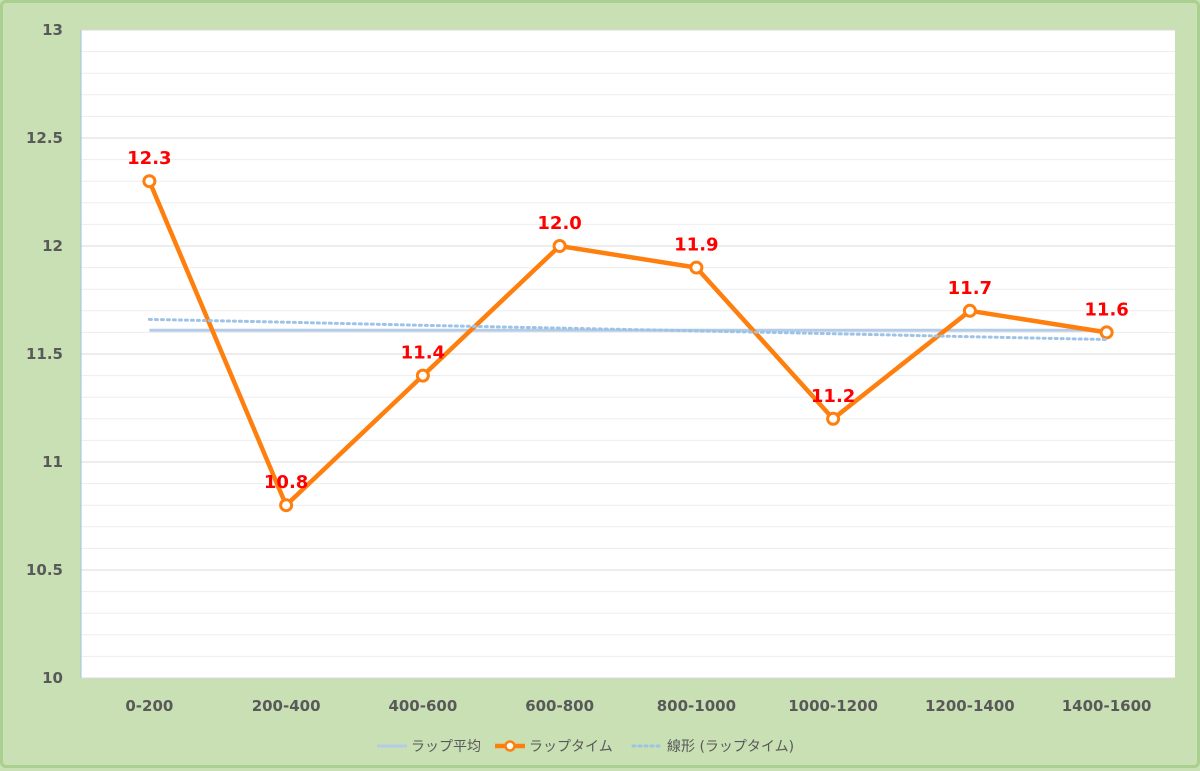 The height and width of the screenshot is (771, 1200). I want to click on legend-label: ラップ平均, so click(446, 747).